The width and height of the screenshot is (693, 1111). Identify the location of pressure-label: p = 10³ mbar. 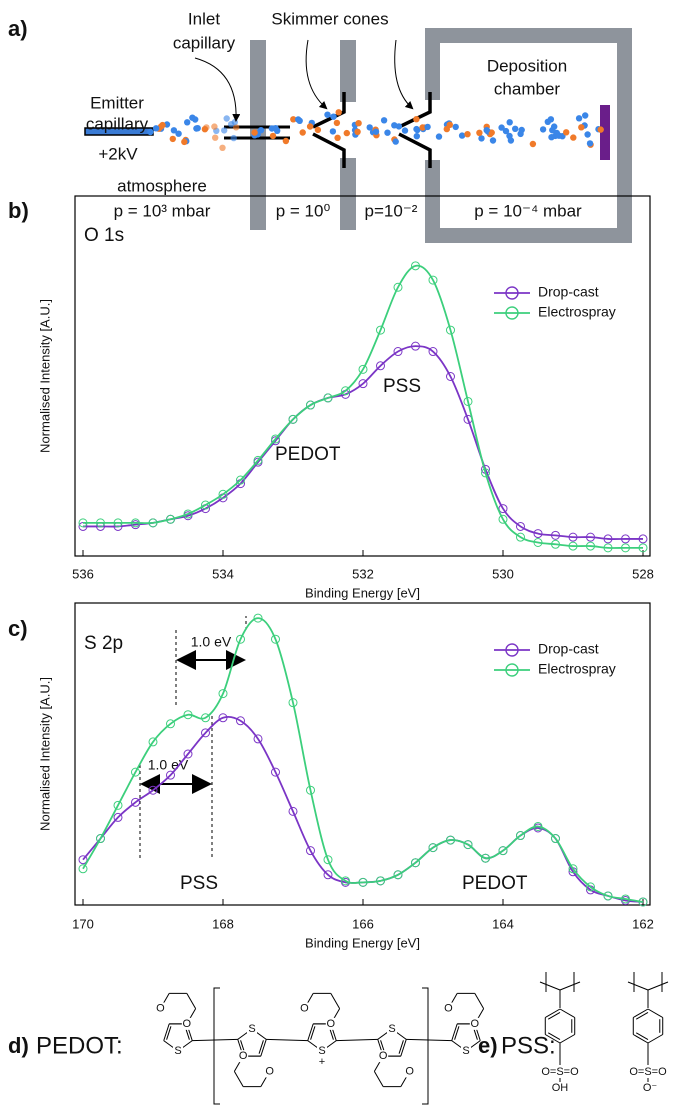
(162, 210).